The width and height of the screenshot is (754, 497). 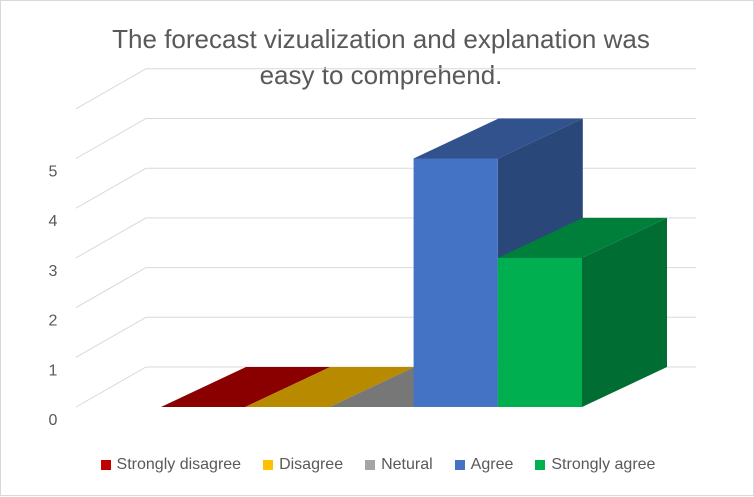 I want to click on legend-item: Strongly disagree, so click(x=171, y=465).